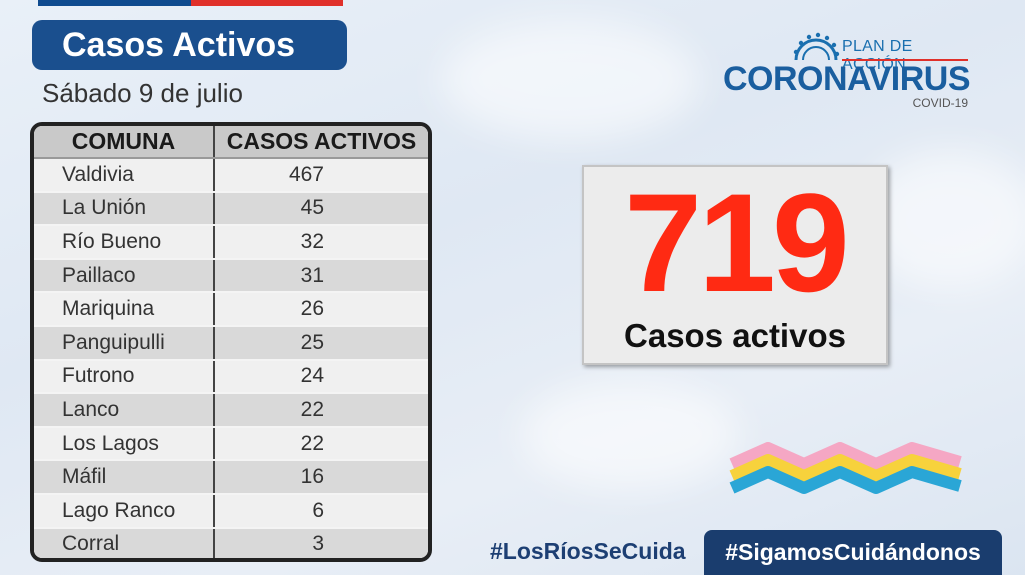 The width and height of the screenshot is (1025, 575). I want to click on comuna-cell: La Unión, so click(124, 209).